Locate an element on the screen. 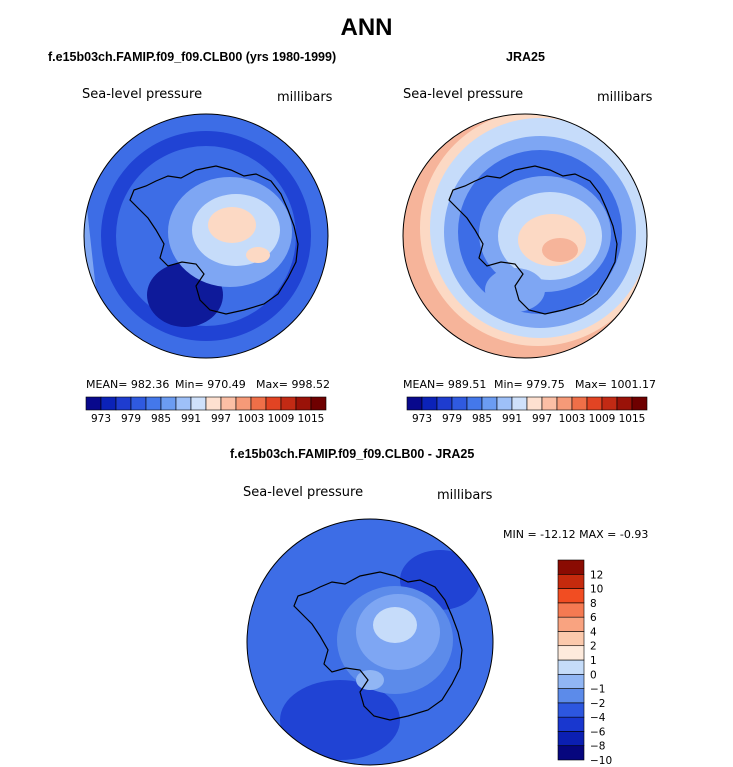 The width and height of the screenshot is (733, 767). panel1-variable-label: Sea-level pressure is located at coordinates (142, 94).